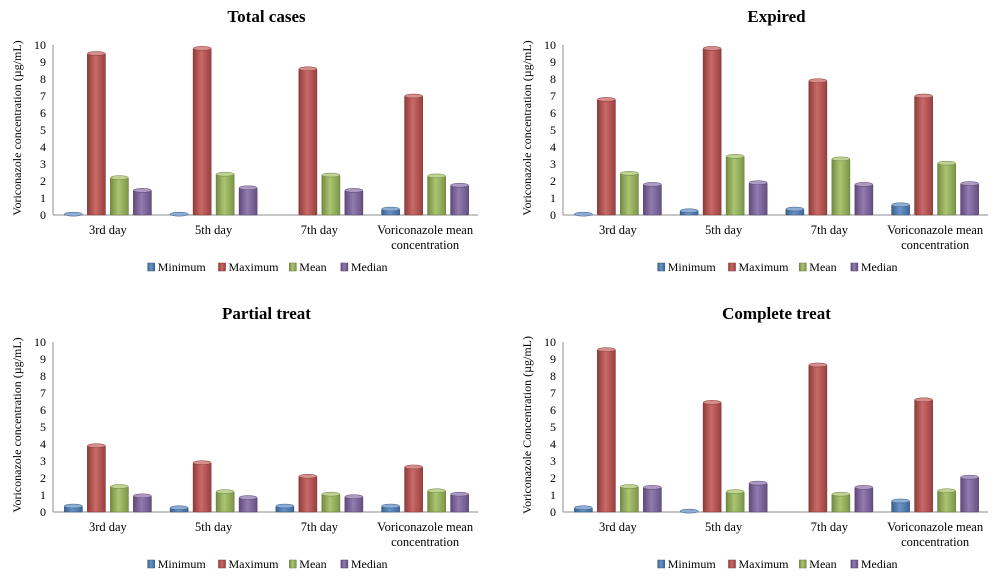 The image size is (1000, 582). Describe the element at coordinates (320, 527) in the screenshot. I see `x-category-label: 7th day` at that location.